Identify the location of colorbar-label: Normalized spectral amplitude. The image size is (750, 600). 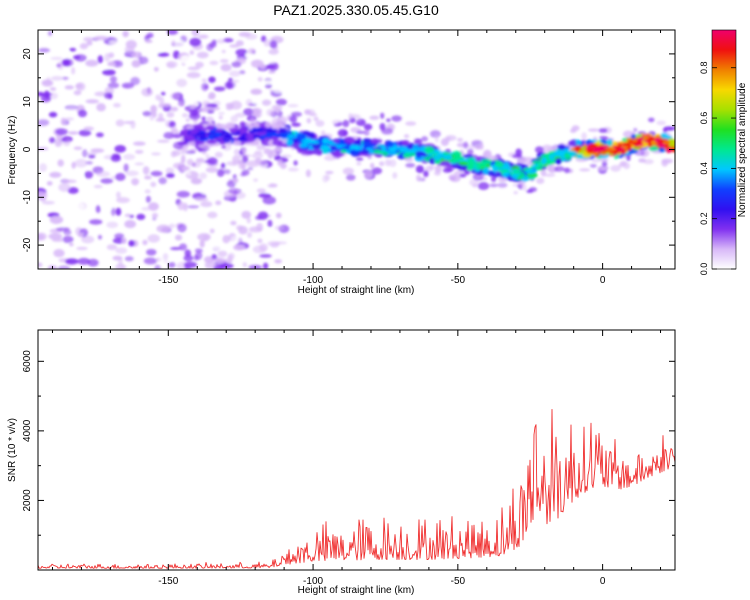
(742, 149).